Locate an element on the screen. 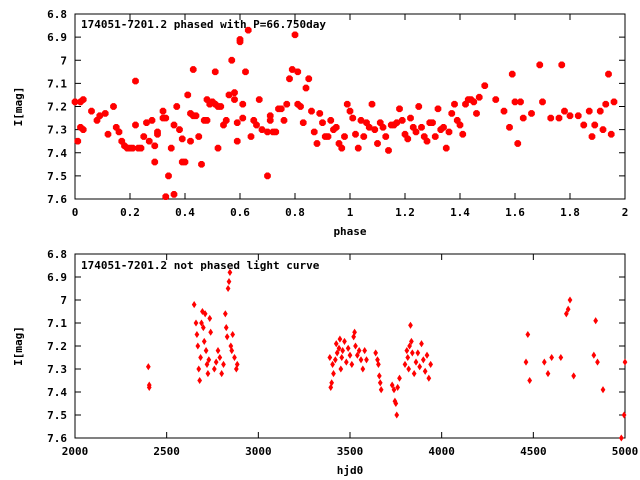 This screenshot has height=480, width=640. y-tick-label: 7.1 is located at coordinates (57, 323).